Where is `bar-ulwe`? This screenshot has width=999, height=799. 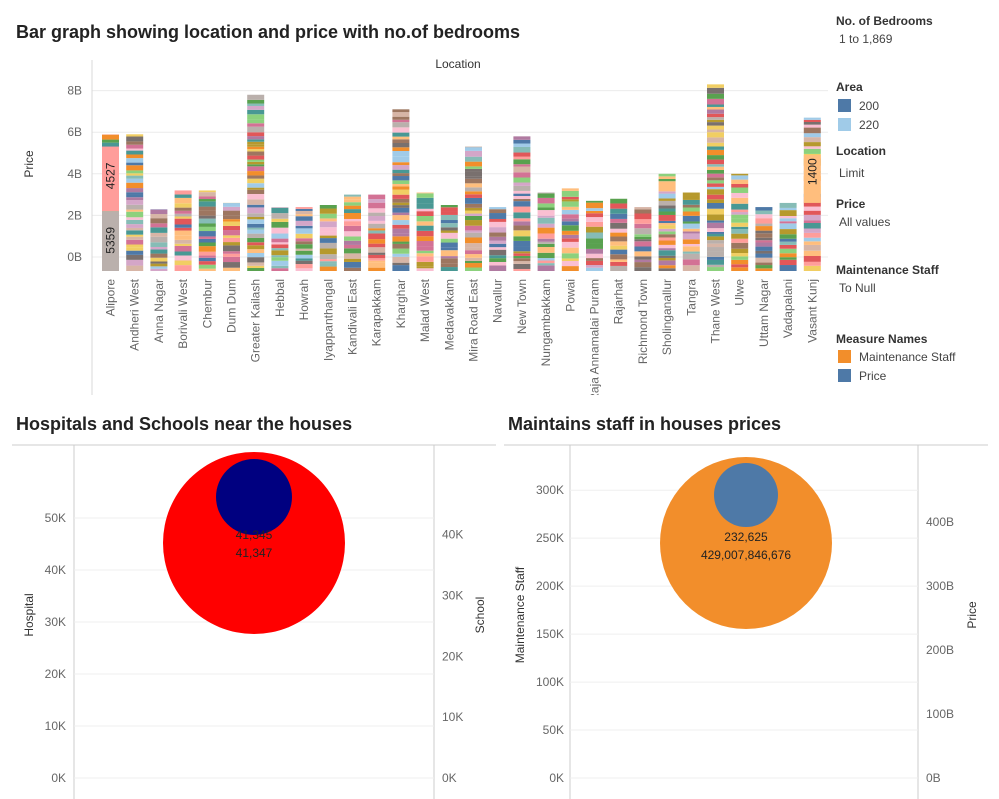 bar-ulwe is located at coordinates (740, 222).